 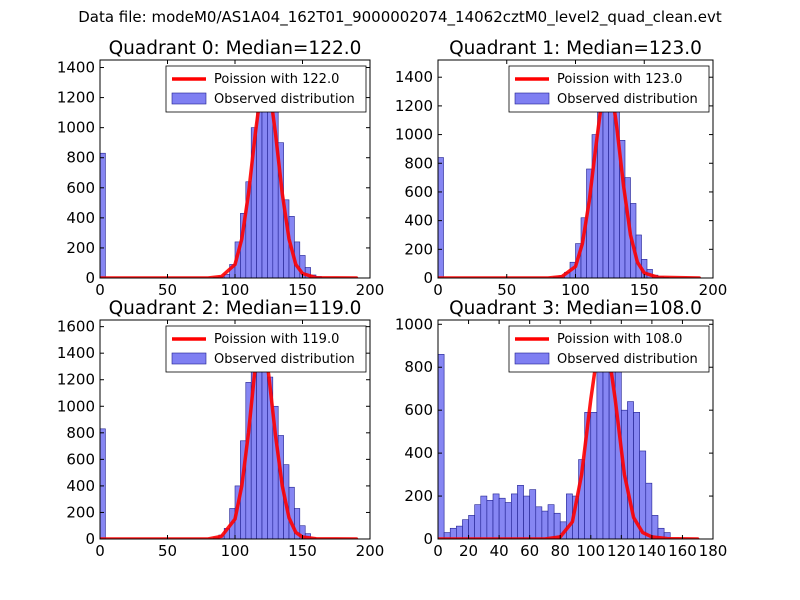 What do you see at coordinates (468, 551) in the screenshot?
I see `x-tick-label: 20` at bounding box center [468, 551].